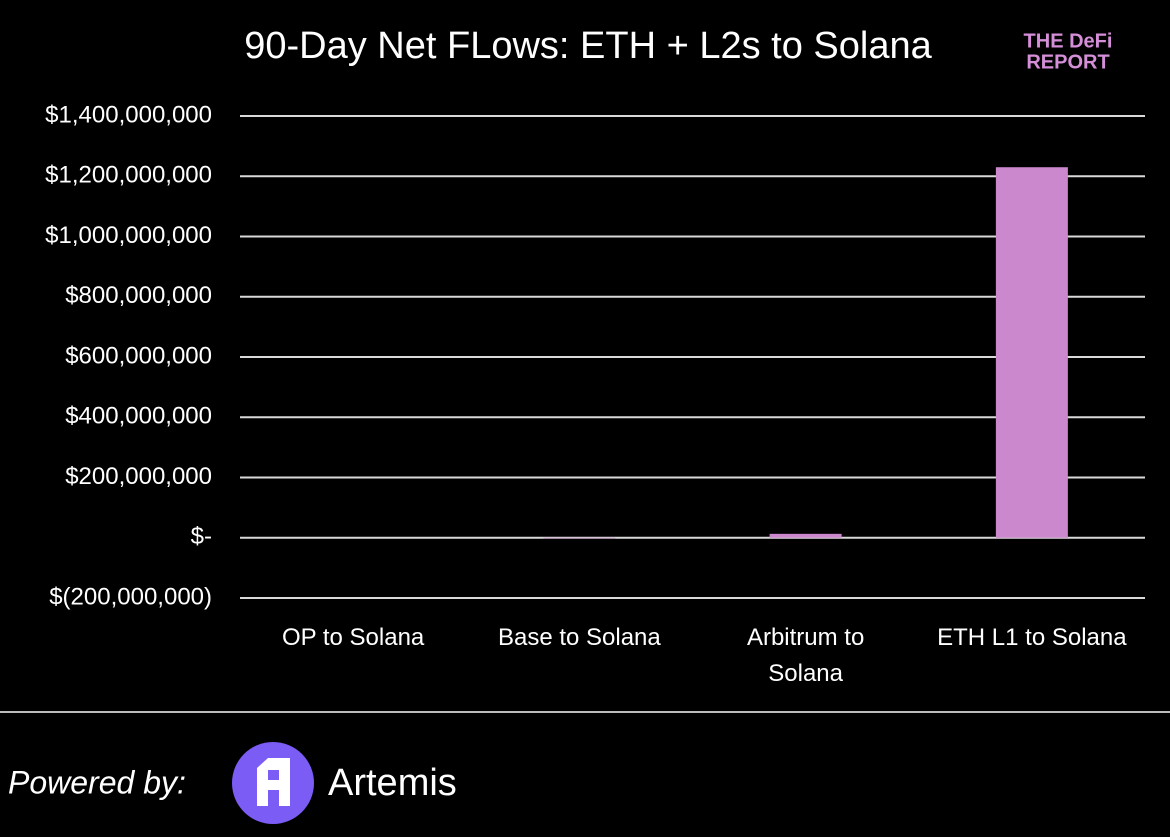 The image size is (1170, 837). What do you see at coordinates (128, 114) in the screenshot?
I see `y-tick-label: $1,400,000,000` at bounding box center [128, 114].